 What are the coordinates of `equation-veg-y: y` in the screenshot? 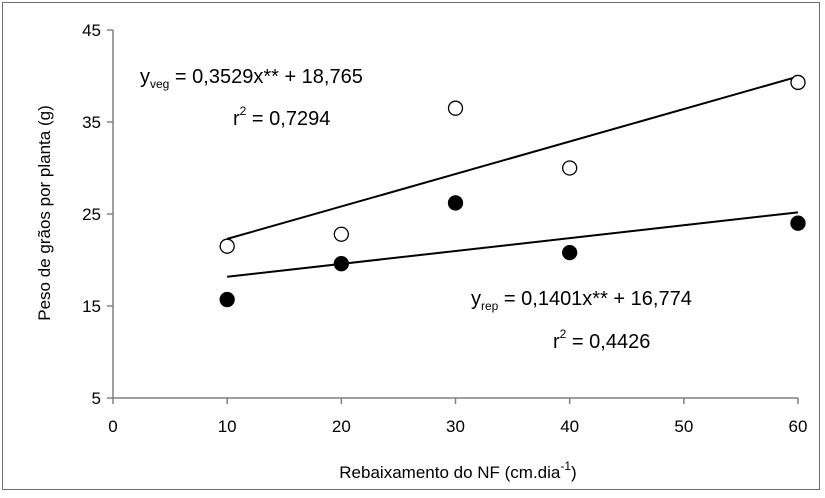 It's located at (145, 77).